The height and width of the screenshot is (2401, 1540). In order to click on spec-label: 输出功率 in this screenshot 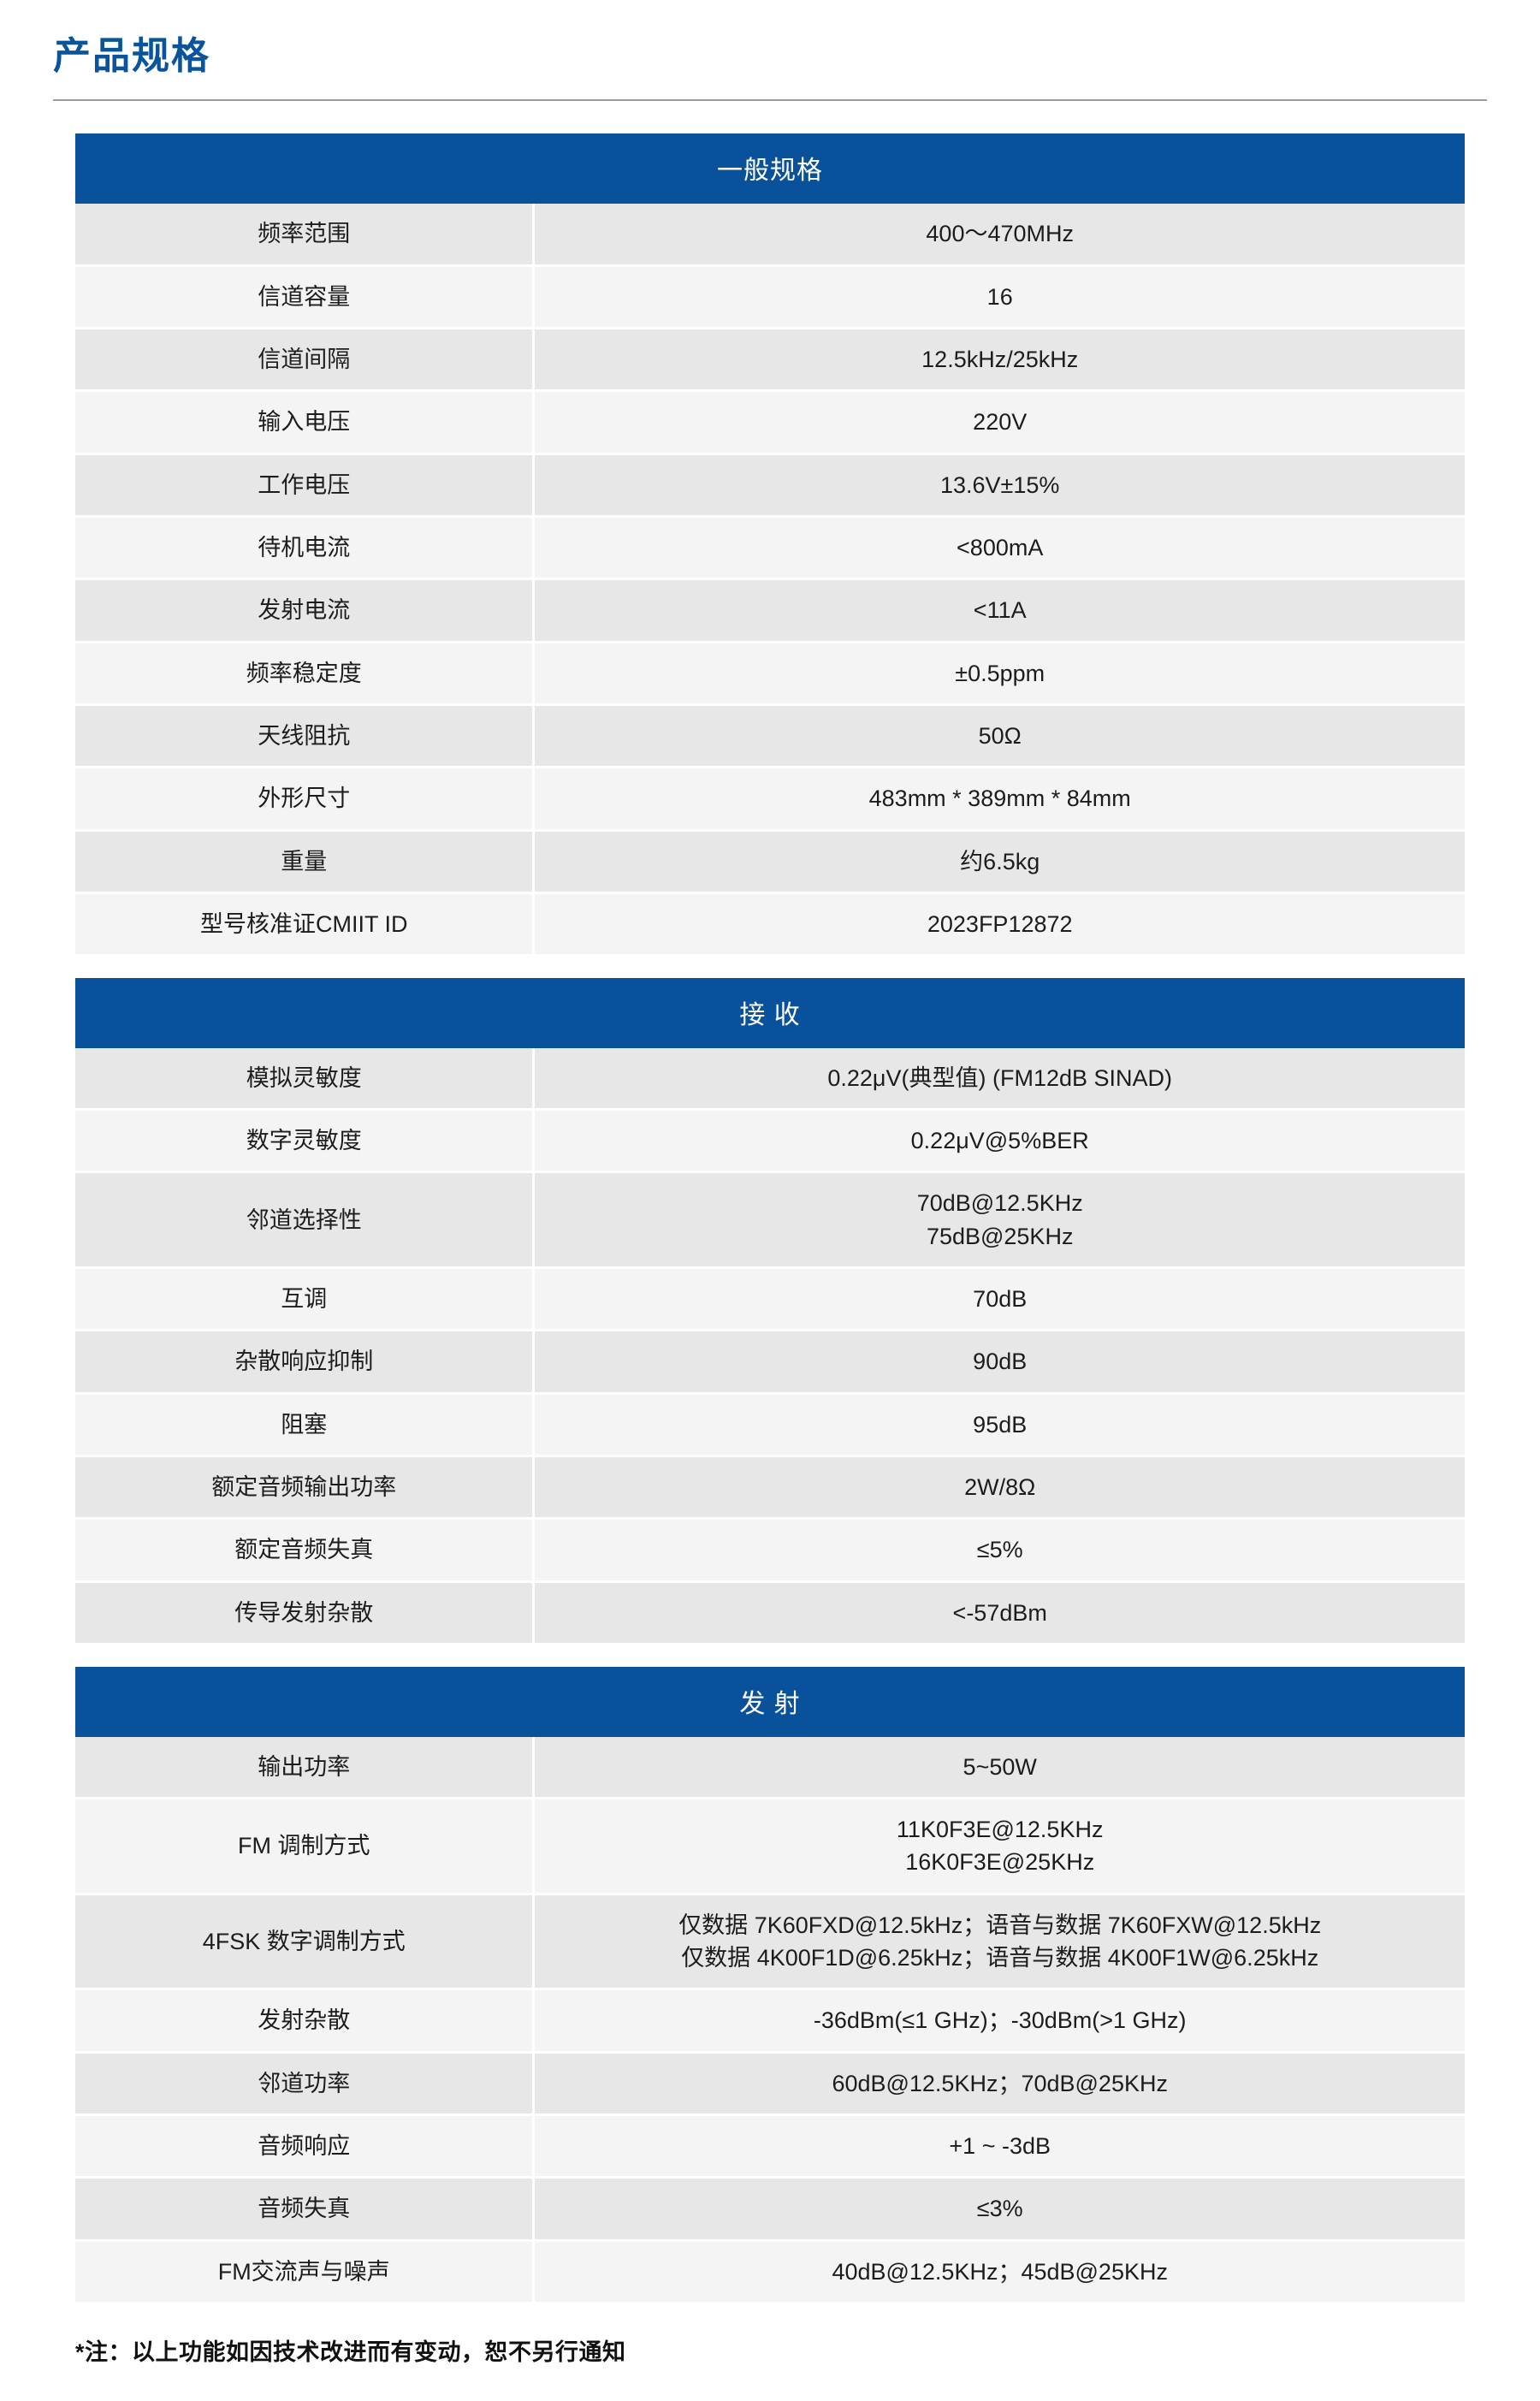, I will do `click(305, 1767)`.